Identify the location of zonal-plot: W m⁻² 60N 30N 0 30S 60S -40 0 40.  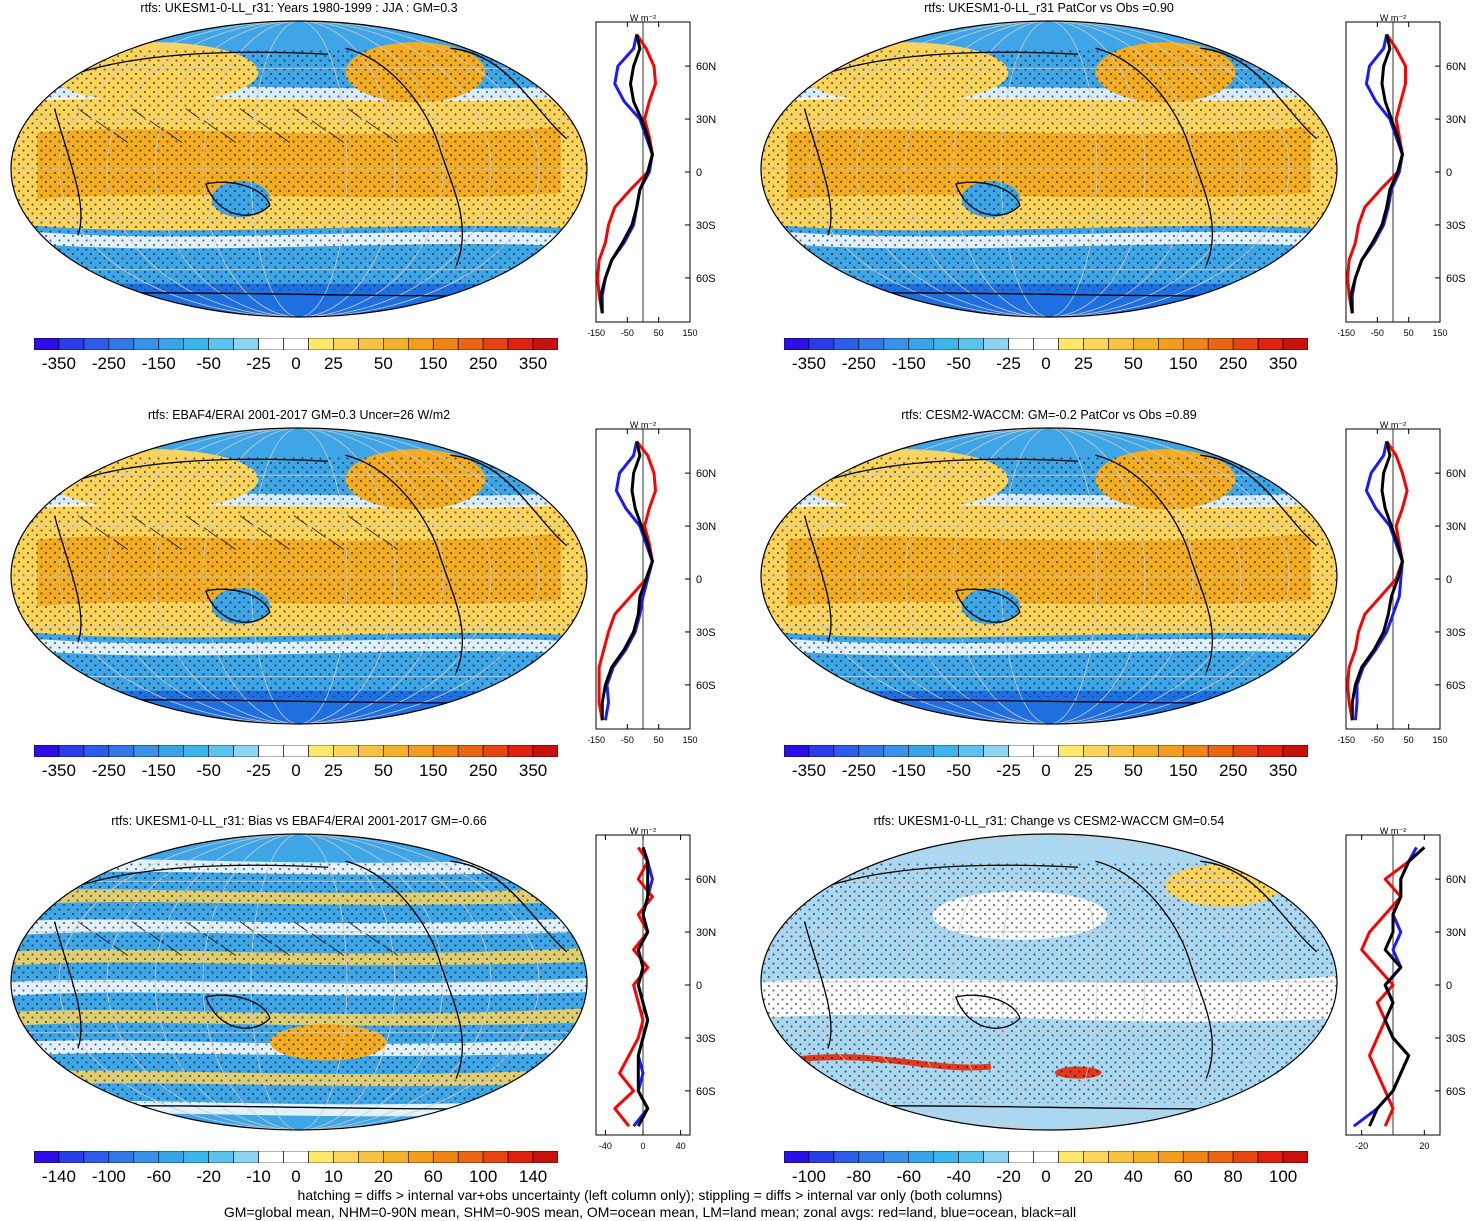
(655, 988).